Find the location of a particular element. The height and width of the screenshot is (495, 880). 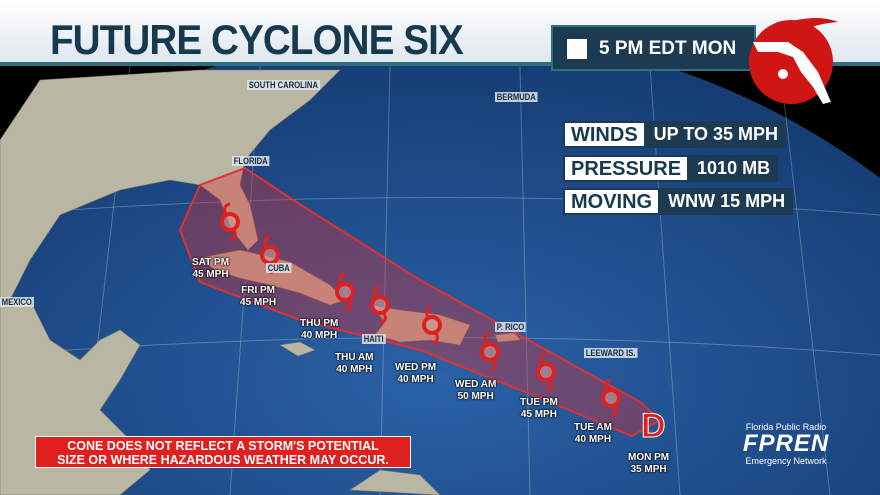

track-label: WED PM 40 MPH is located at coordinates (416, 373).